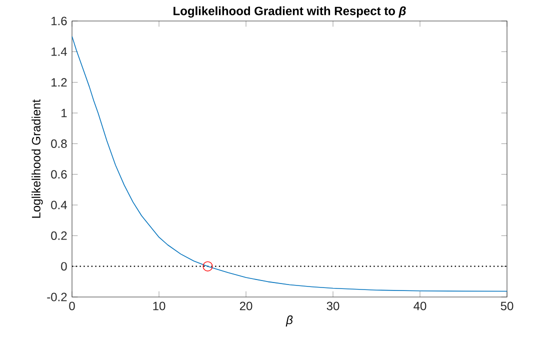 Image resolution: width=560 pixels, height=337 pixels. What do you see at coordinates (289, 321) in the screenshot?
I see `x-axis-title: β` at bounding box center [289, 321].